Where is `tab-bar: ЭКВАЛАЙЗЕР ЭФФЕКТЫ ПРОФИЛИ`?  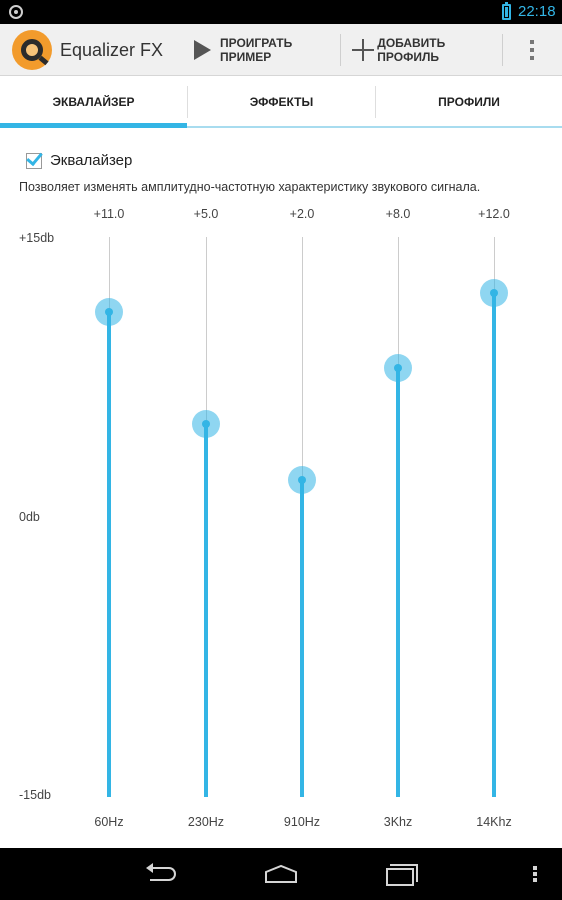
tab-bar: ЭКВАЛАЙЗЕР ЭФФЕКТЫ ПРОФИЛИ is located at coordinates (281, 102).